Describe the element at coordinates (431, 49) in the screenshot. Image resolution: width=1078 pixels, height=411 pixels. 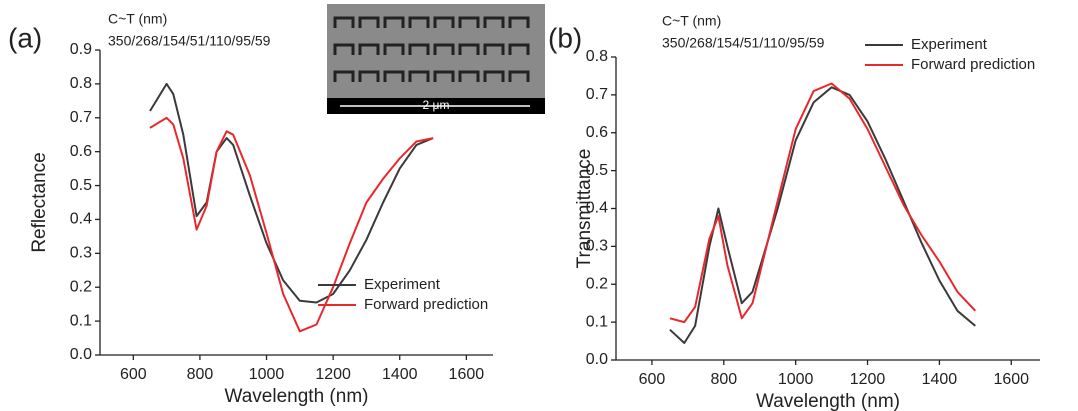
I see `inset-pattern` at that location.